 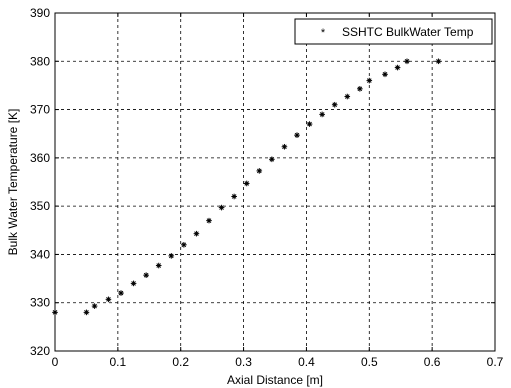 I want to click on x-tick-label: 0.3, so click(x=243, y=362).